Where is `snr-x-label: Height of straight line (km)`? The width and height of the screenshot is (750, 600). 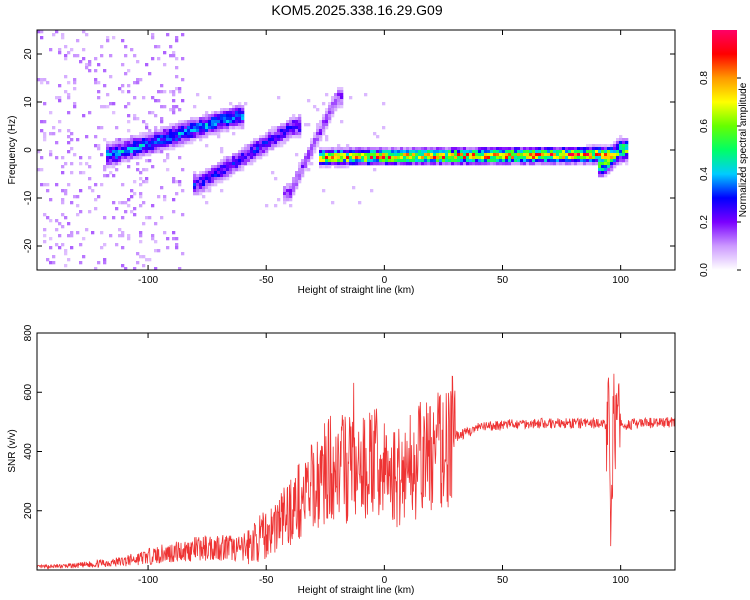
snr-x-label: Height of straight line (km) is located at coordinates (356, 590).